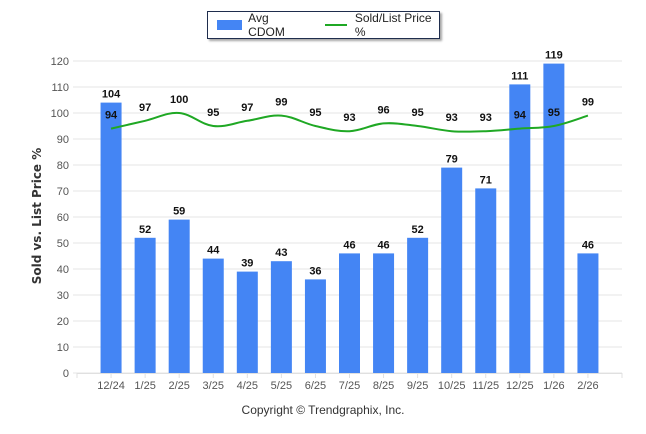  What do you see at coordinates (247, 386) in the screenshot?
I see `x-tick-label: 4/25` at bounding box center [247, 386].